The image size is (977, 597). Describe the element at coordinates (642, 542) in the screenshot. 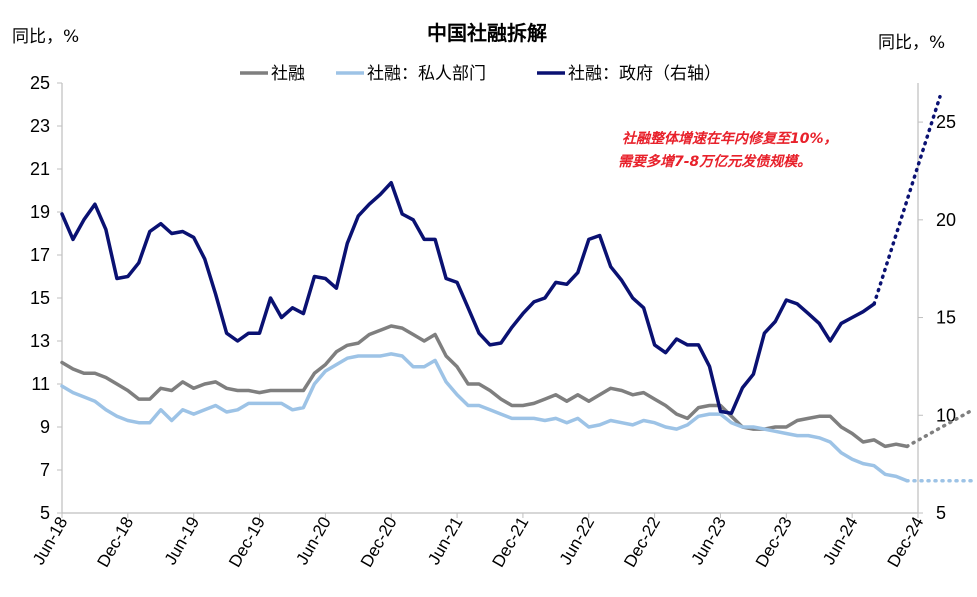

I see `x-tick-label: Dec-22` at that location.